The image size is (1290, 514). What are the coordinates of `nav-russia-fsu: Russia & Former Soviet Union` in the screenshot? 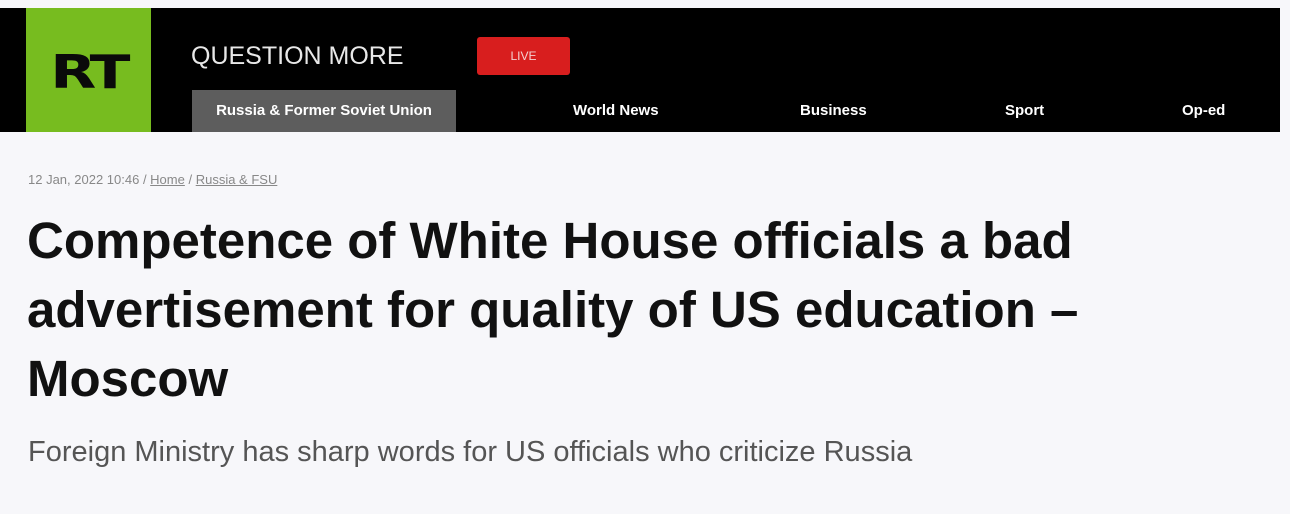 It's located at (324, 111).